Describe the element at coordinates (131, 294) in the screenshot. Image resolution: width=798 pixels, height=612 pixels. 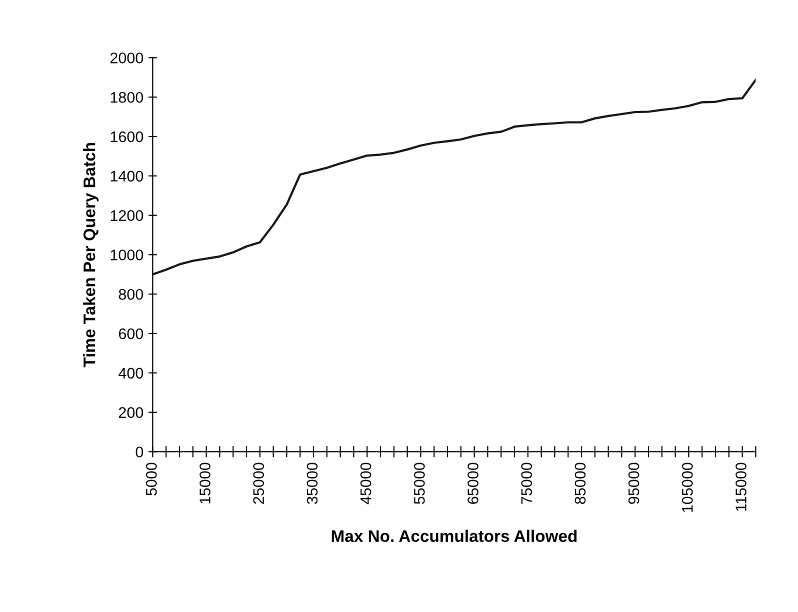
I see `y-tick-label: 800` at that location.